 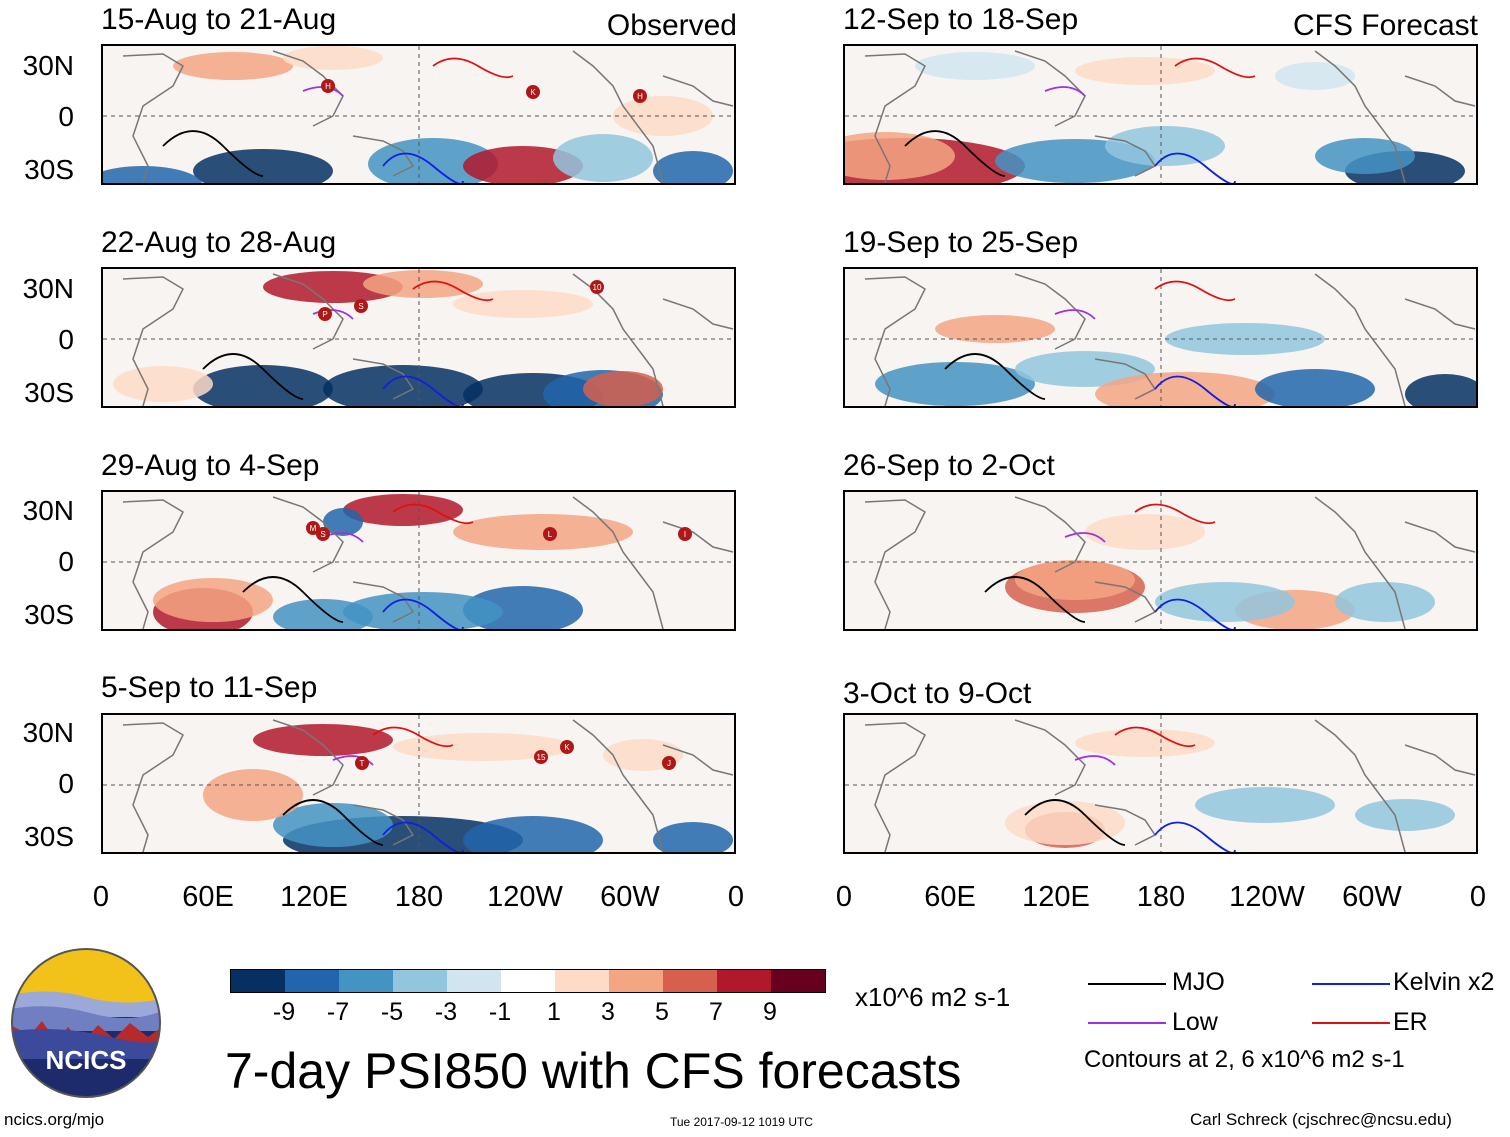 What do you see at coordinates (219, 19) in the screenshot?
I see `panel-title-obs-1: 15-Aug to 21-Aug` at bounding box center [219, 19].